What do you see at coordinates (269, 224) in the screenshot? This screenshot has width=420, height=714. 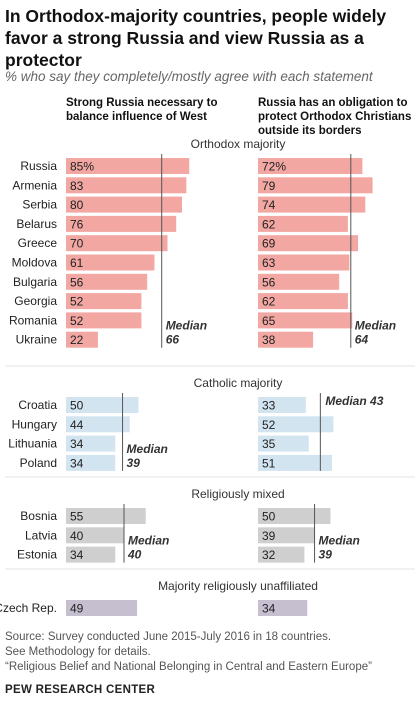 I see `value-label-belarus-2: 62` at bounding box center [269, 224].